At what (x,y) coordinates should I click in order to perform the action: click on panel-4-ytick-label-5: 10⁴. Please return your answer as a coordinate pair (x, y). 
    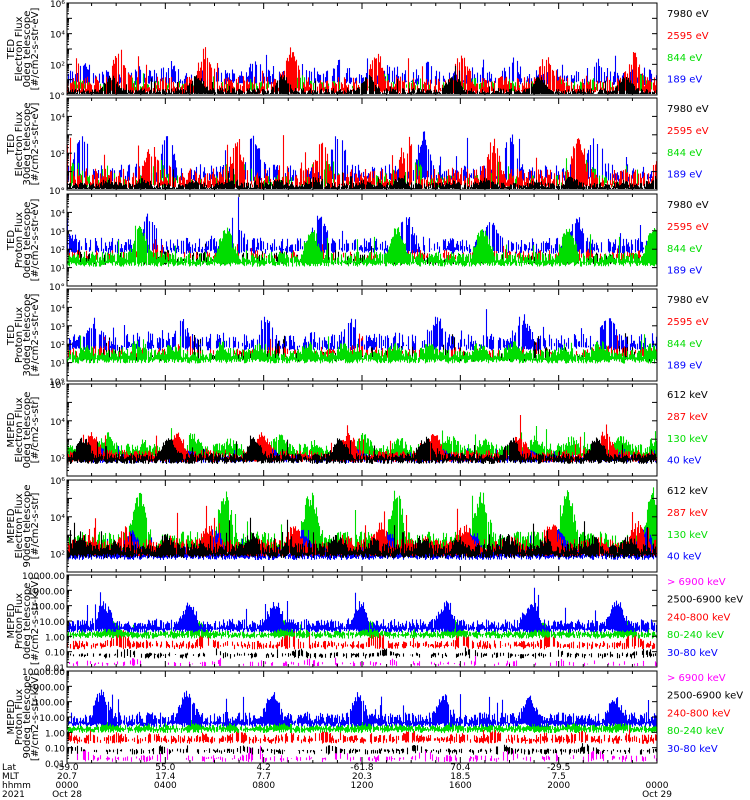
    Looking at the image, I should click on (57, 309).